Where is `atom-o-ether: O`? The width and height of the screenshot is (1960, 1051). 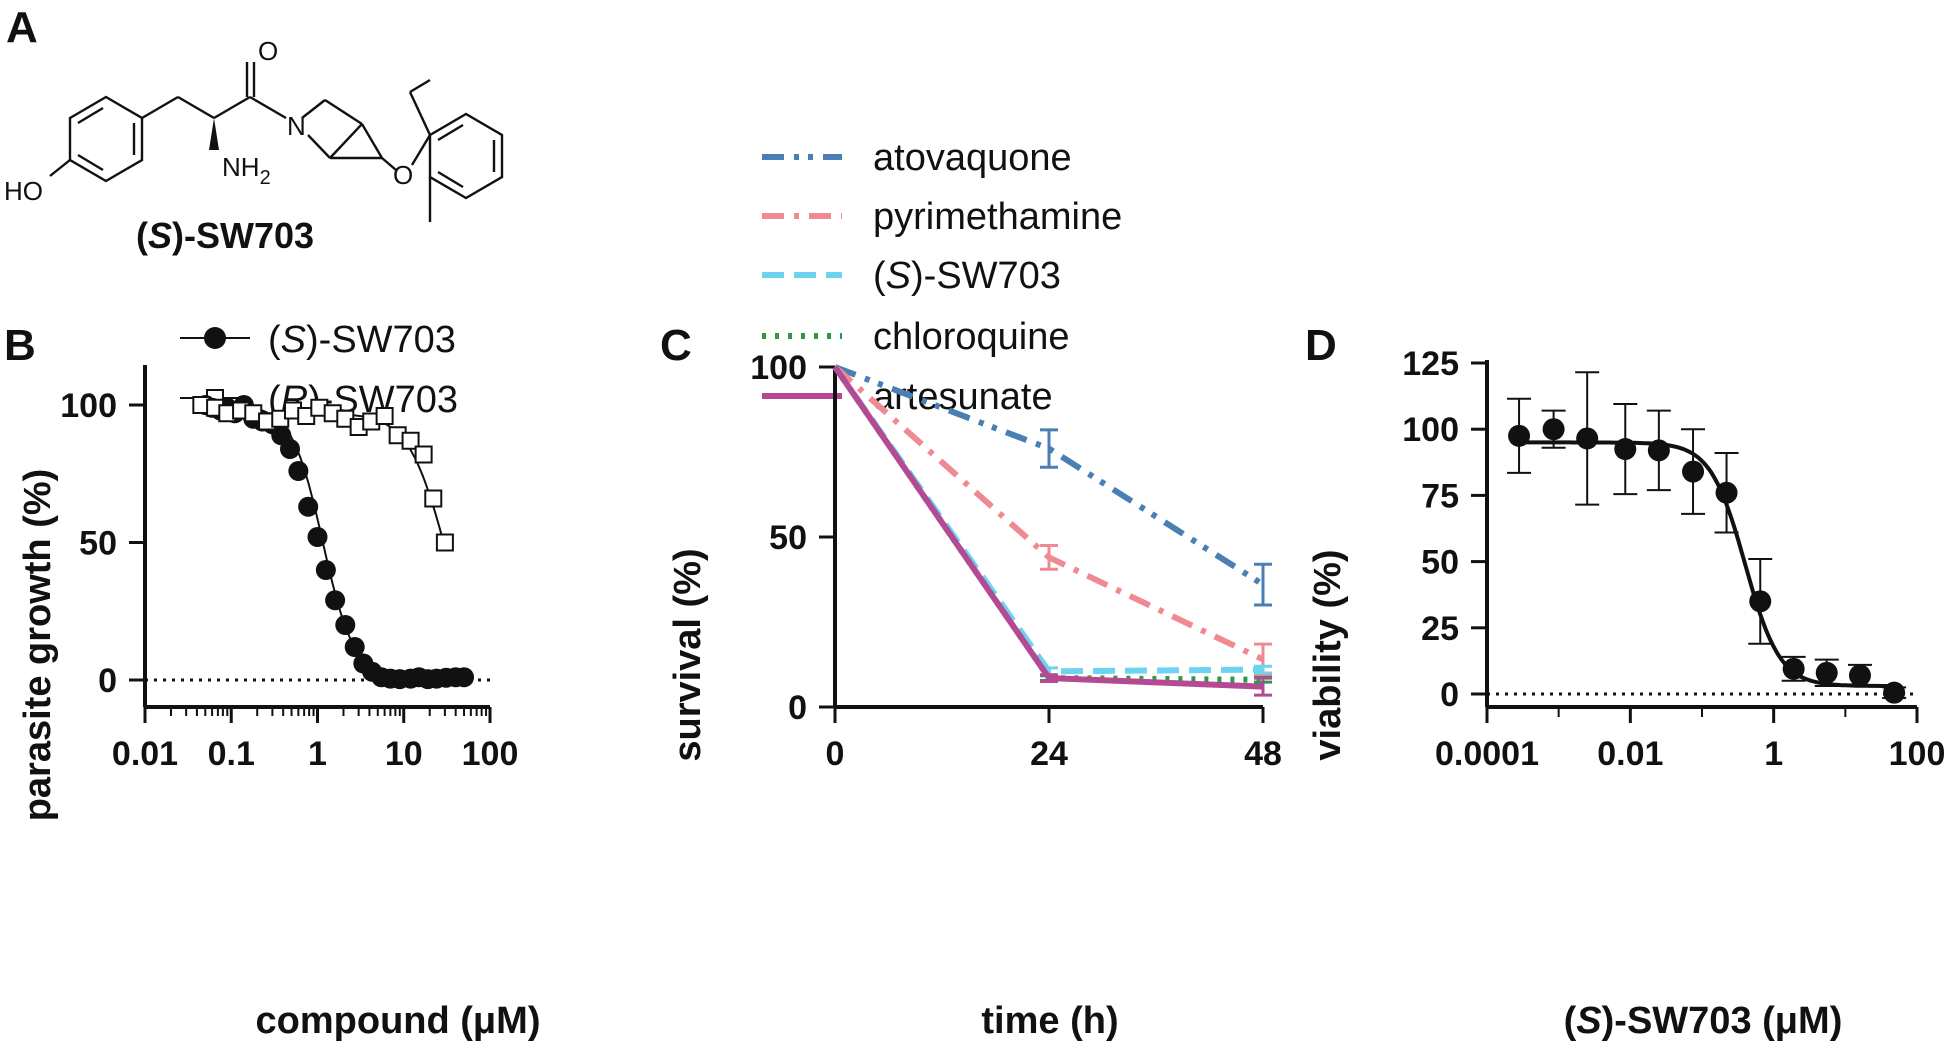
atom-o-ether: O is located at coordinates (403, 175).